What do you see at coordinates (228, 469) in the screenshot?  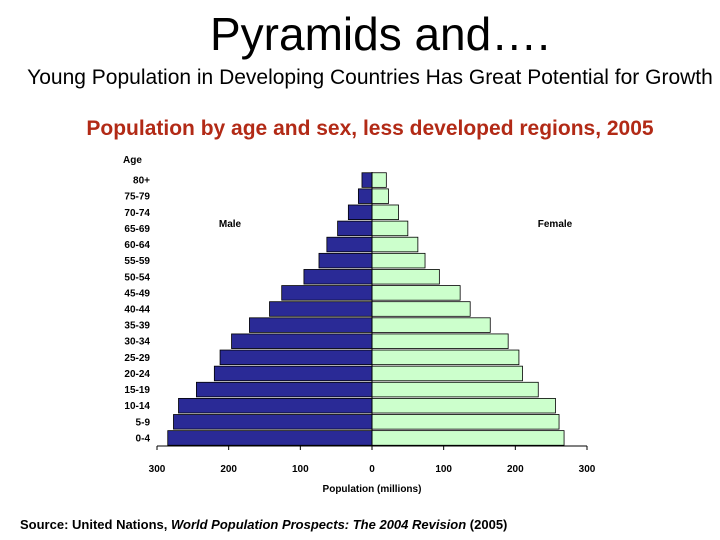 I see `x-tick-label-1: 200` at bounding box center [228, 469].